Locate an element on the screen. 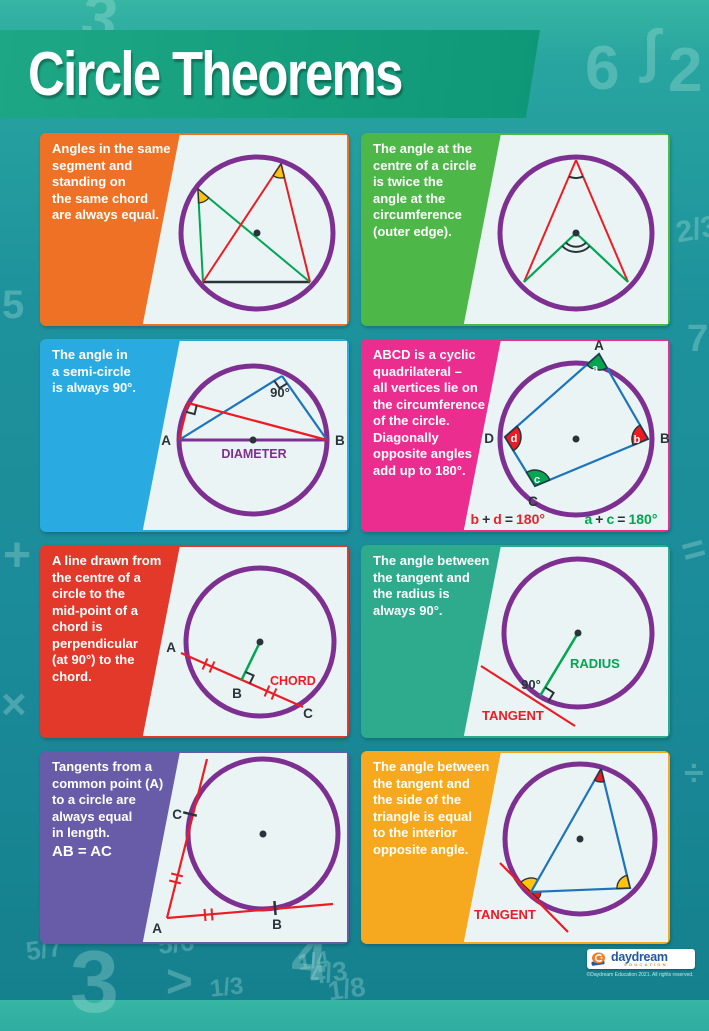 The height and width of the screenshot is (1031, 709). angle-arc is located at coordinates (576, 177).